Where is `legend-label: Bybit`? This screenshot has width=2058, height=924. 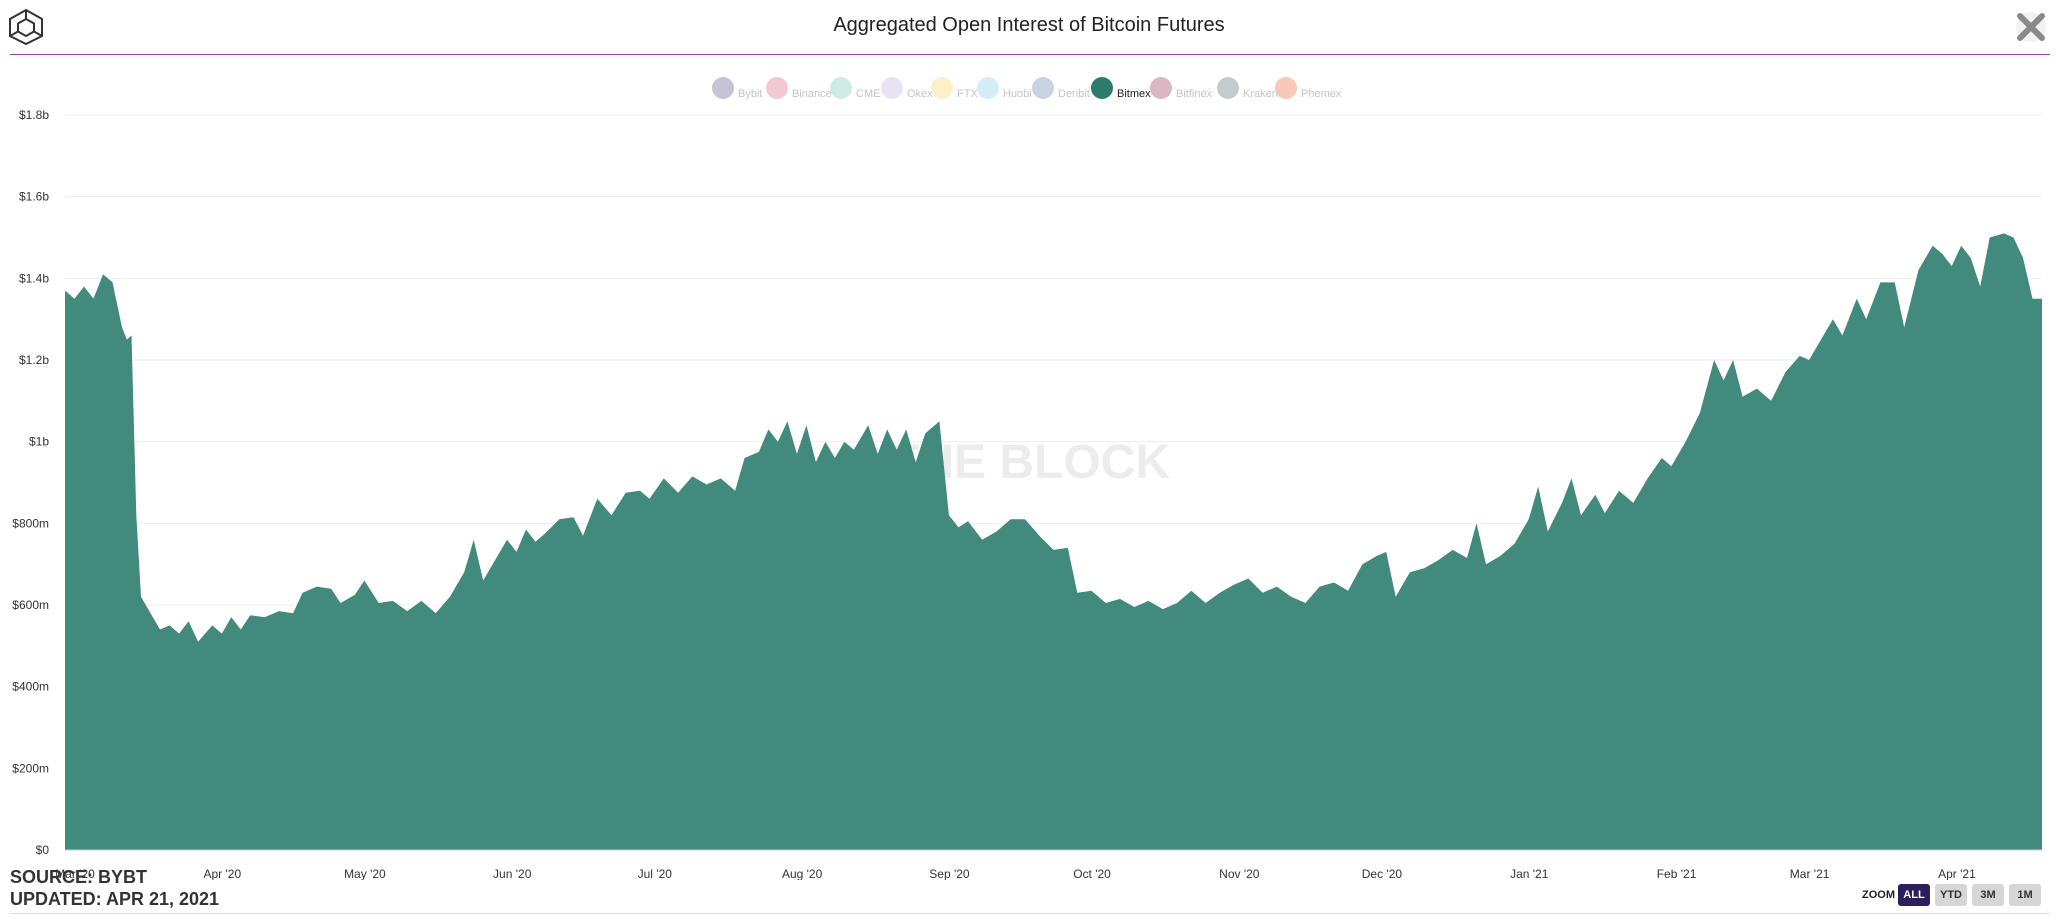
legend-label: Bybit is located at coordinates (750, 94).